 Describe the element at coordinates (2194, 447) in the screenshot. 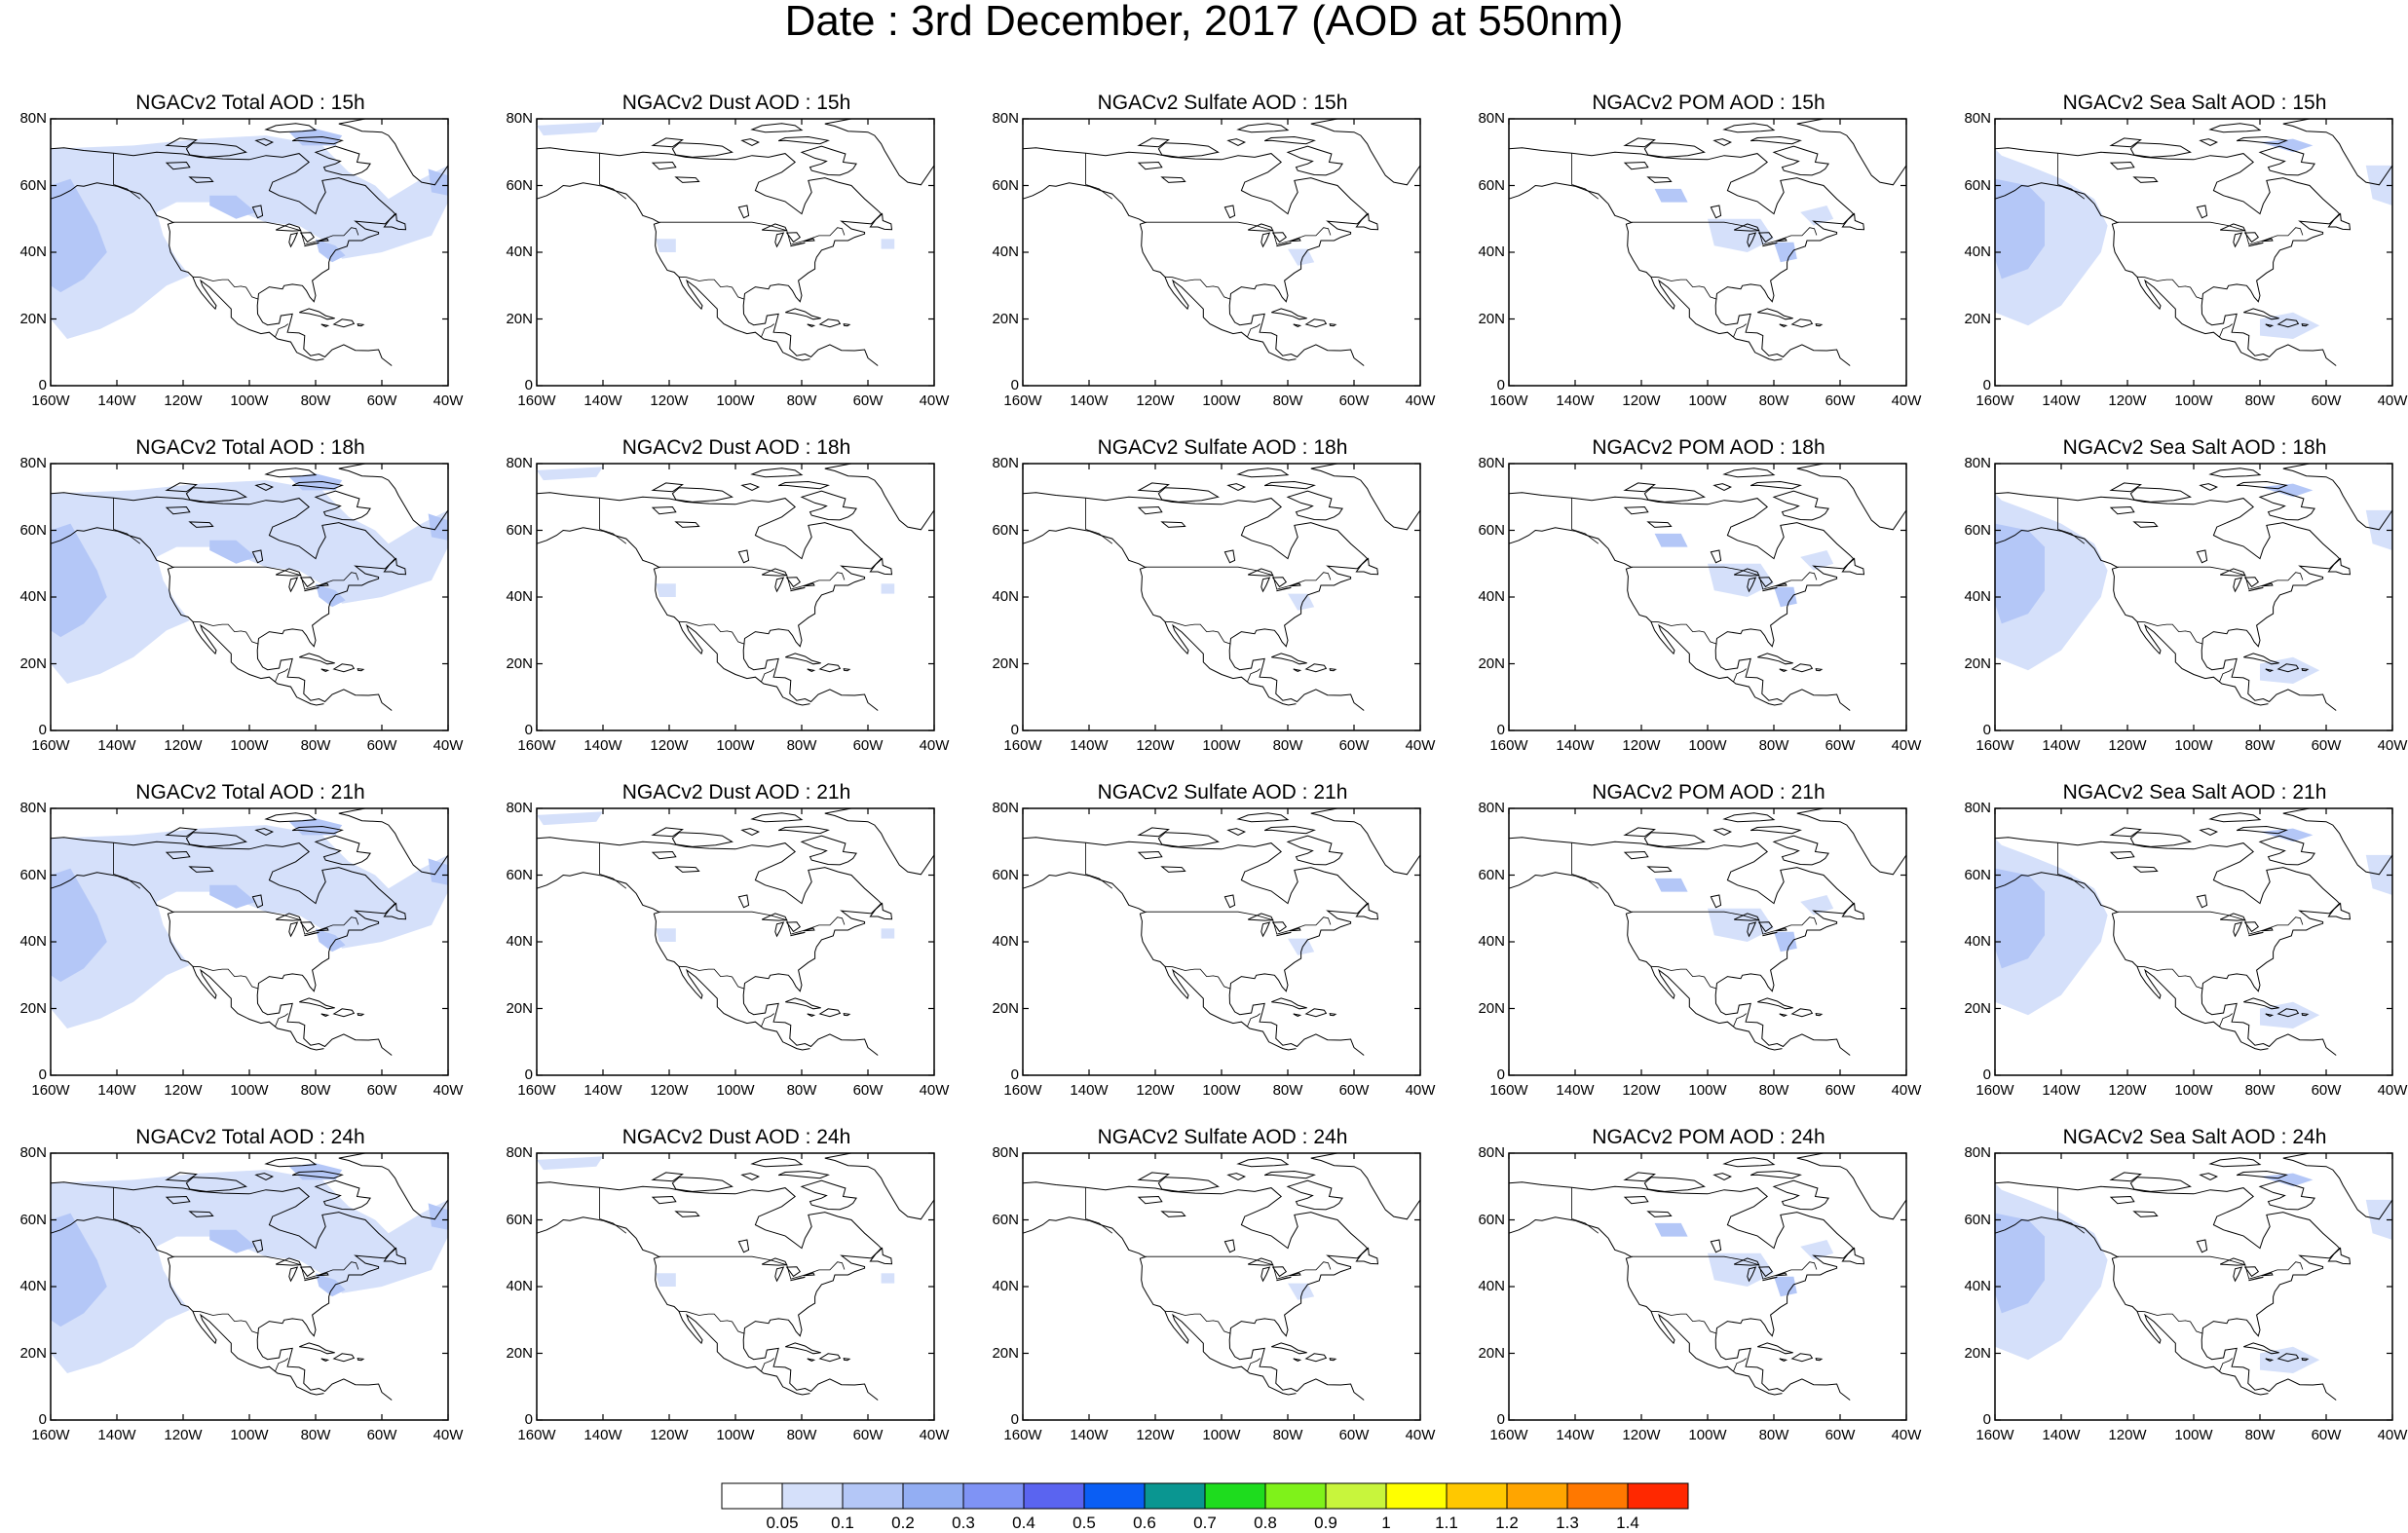

I see `panel-title: NGACv2 Sea Salt AOD : 18h` at that location.